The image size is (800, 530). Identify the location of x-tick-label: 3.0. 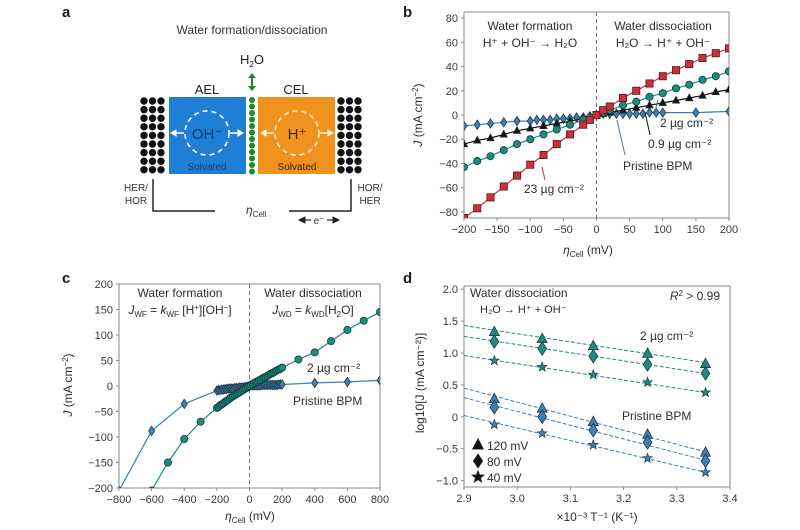
(517, 499).